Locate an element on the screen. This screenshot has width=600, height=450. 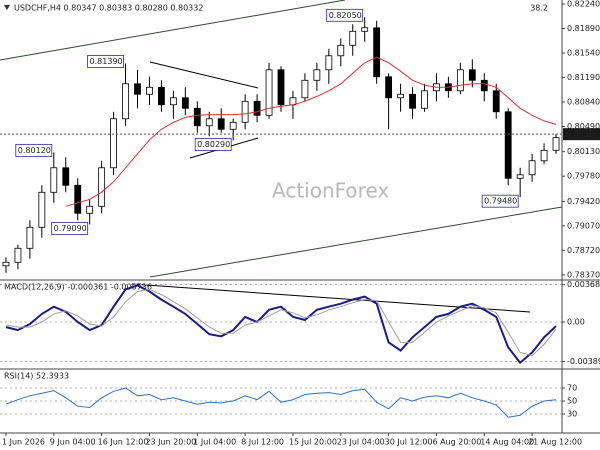
current-price-label: 0.80380 is located at coordinates (582, 134).